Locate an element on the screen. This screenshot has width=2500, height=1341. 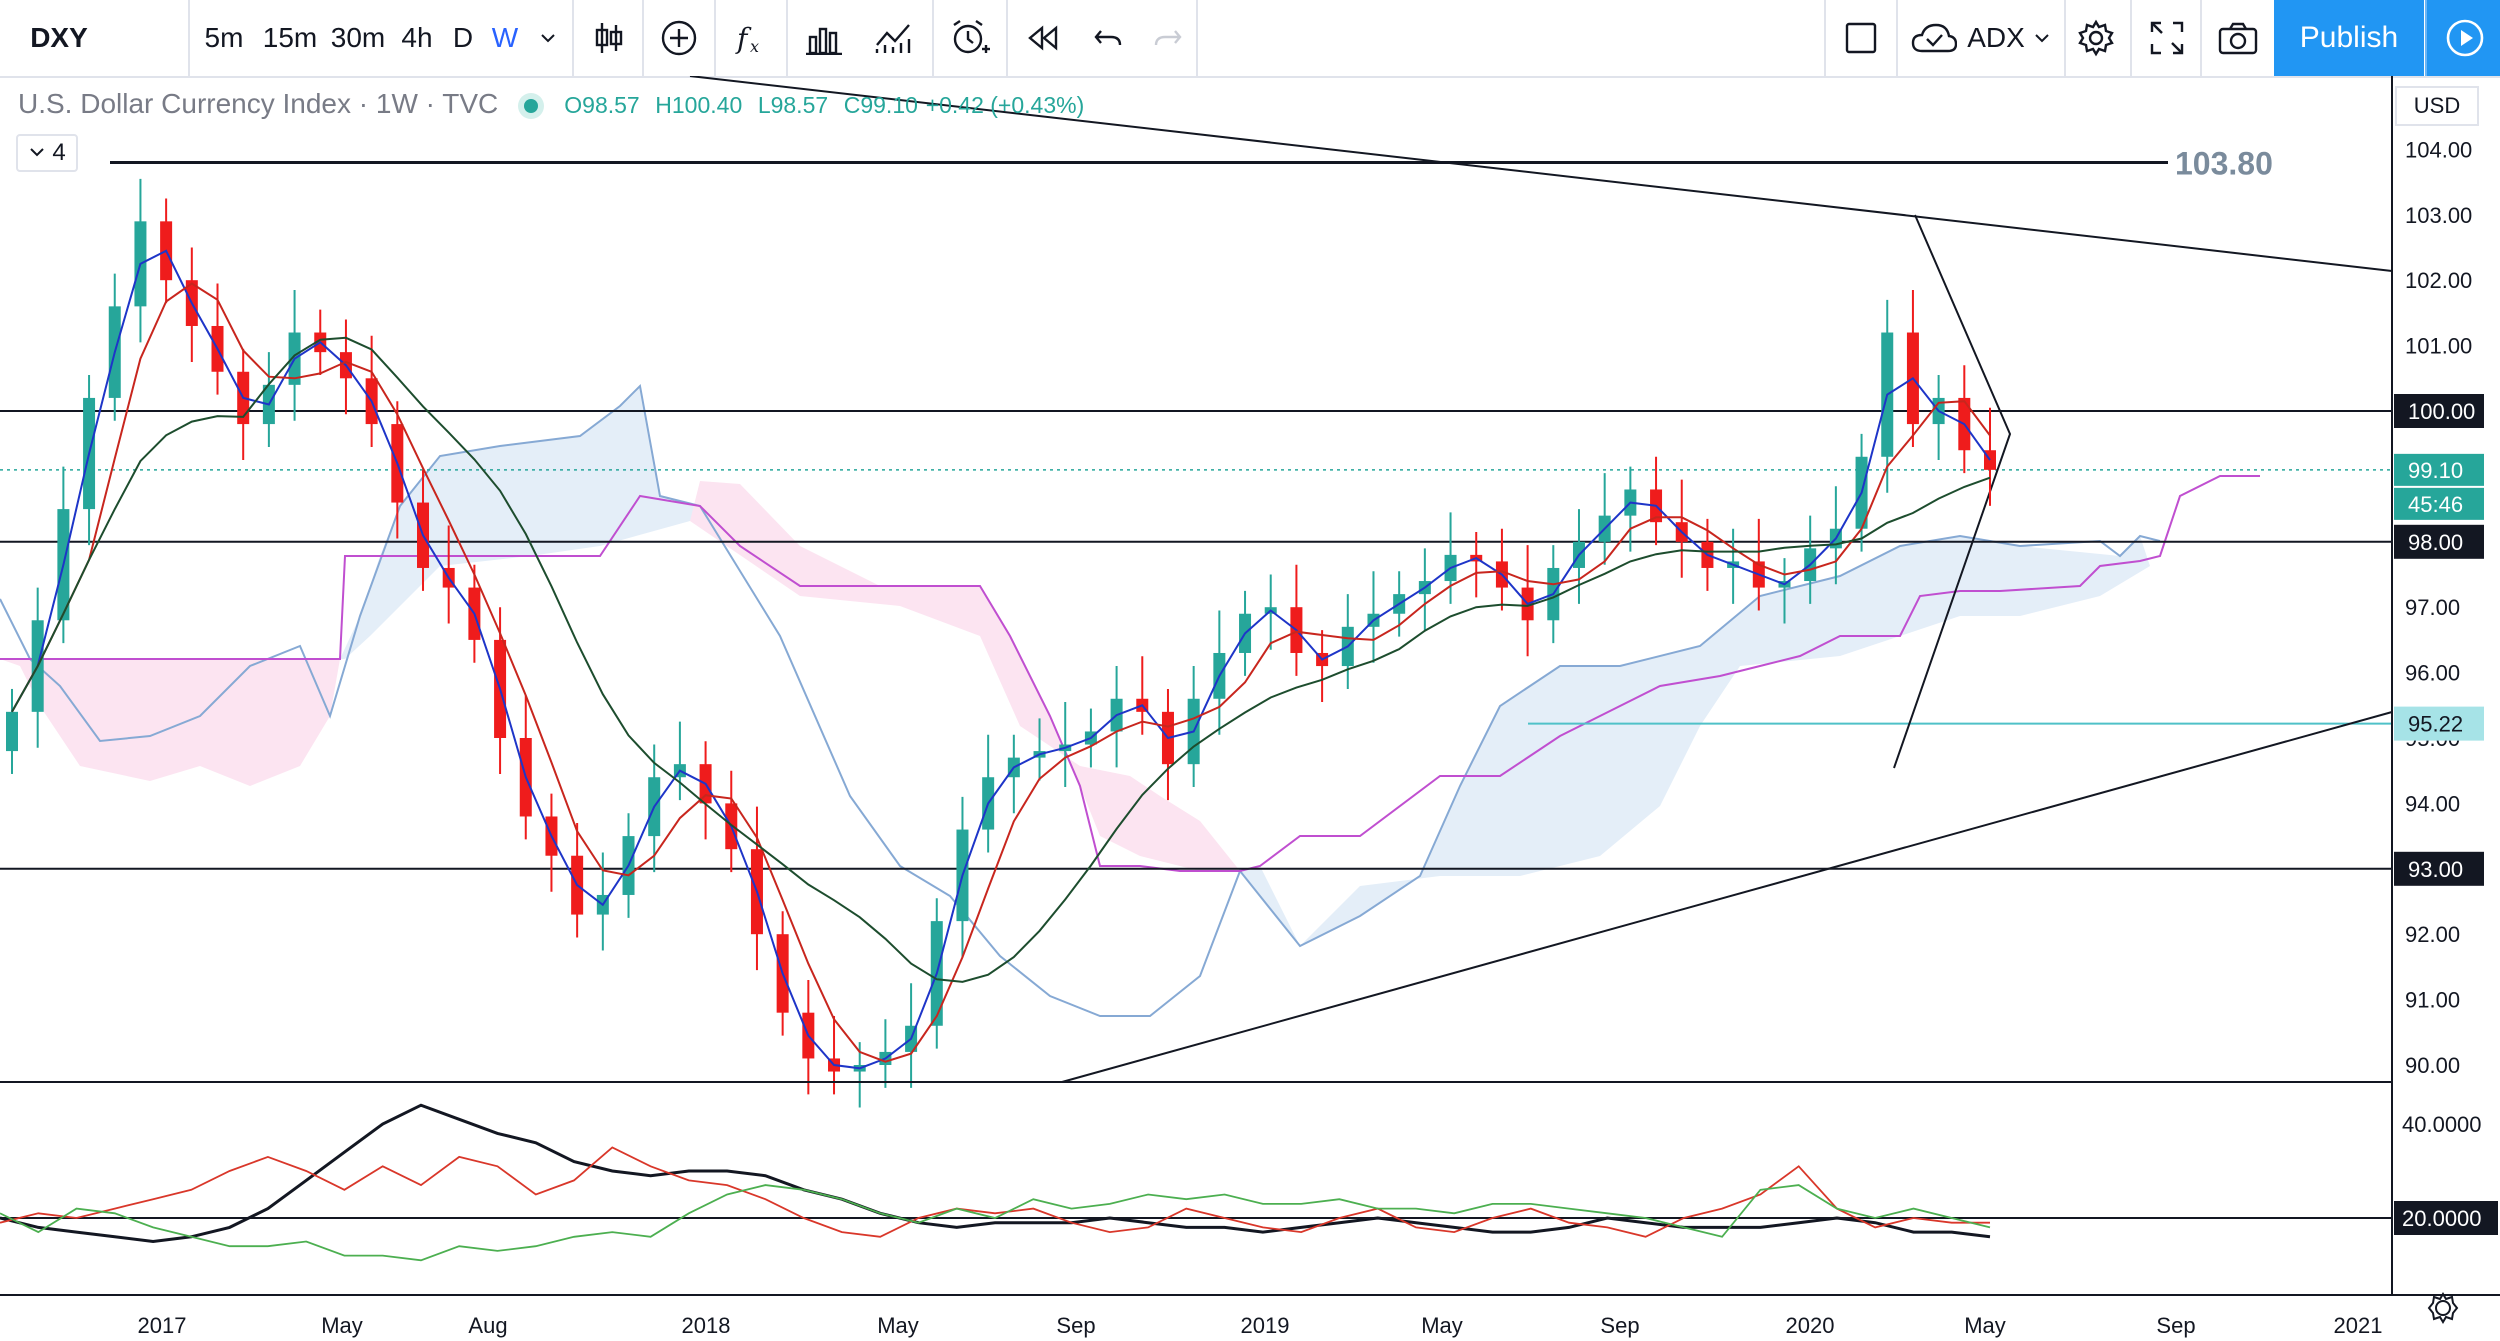
legend-high: H100.40 is located at coordinates (699, 105).